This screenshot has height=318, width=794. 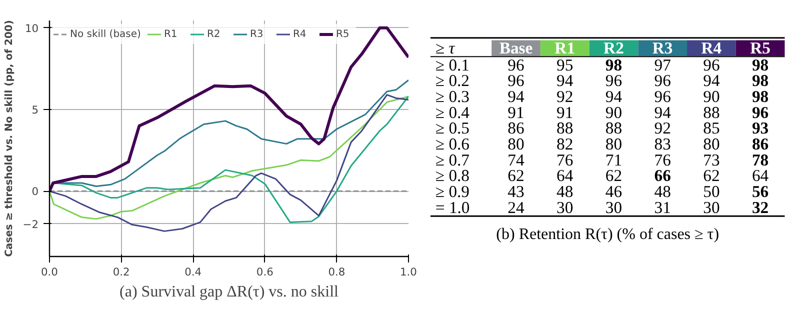 What do you see at coordinates (31, 28) in the screenshot?
I see `y-tick-label: 10` at bounding box center [31, 28].